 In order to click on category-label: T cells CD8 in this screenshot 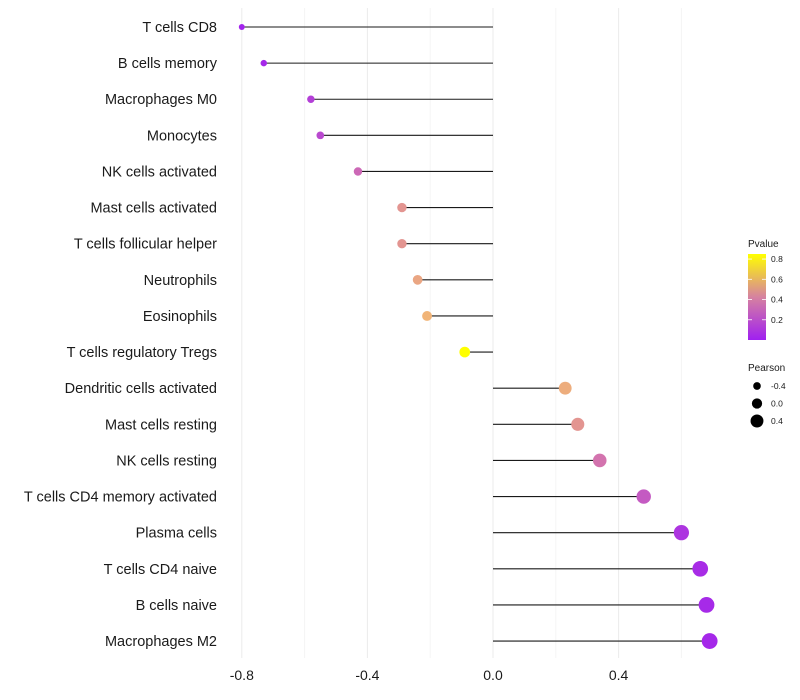, I will do `click(179, 28)`.